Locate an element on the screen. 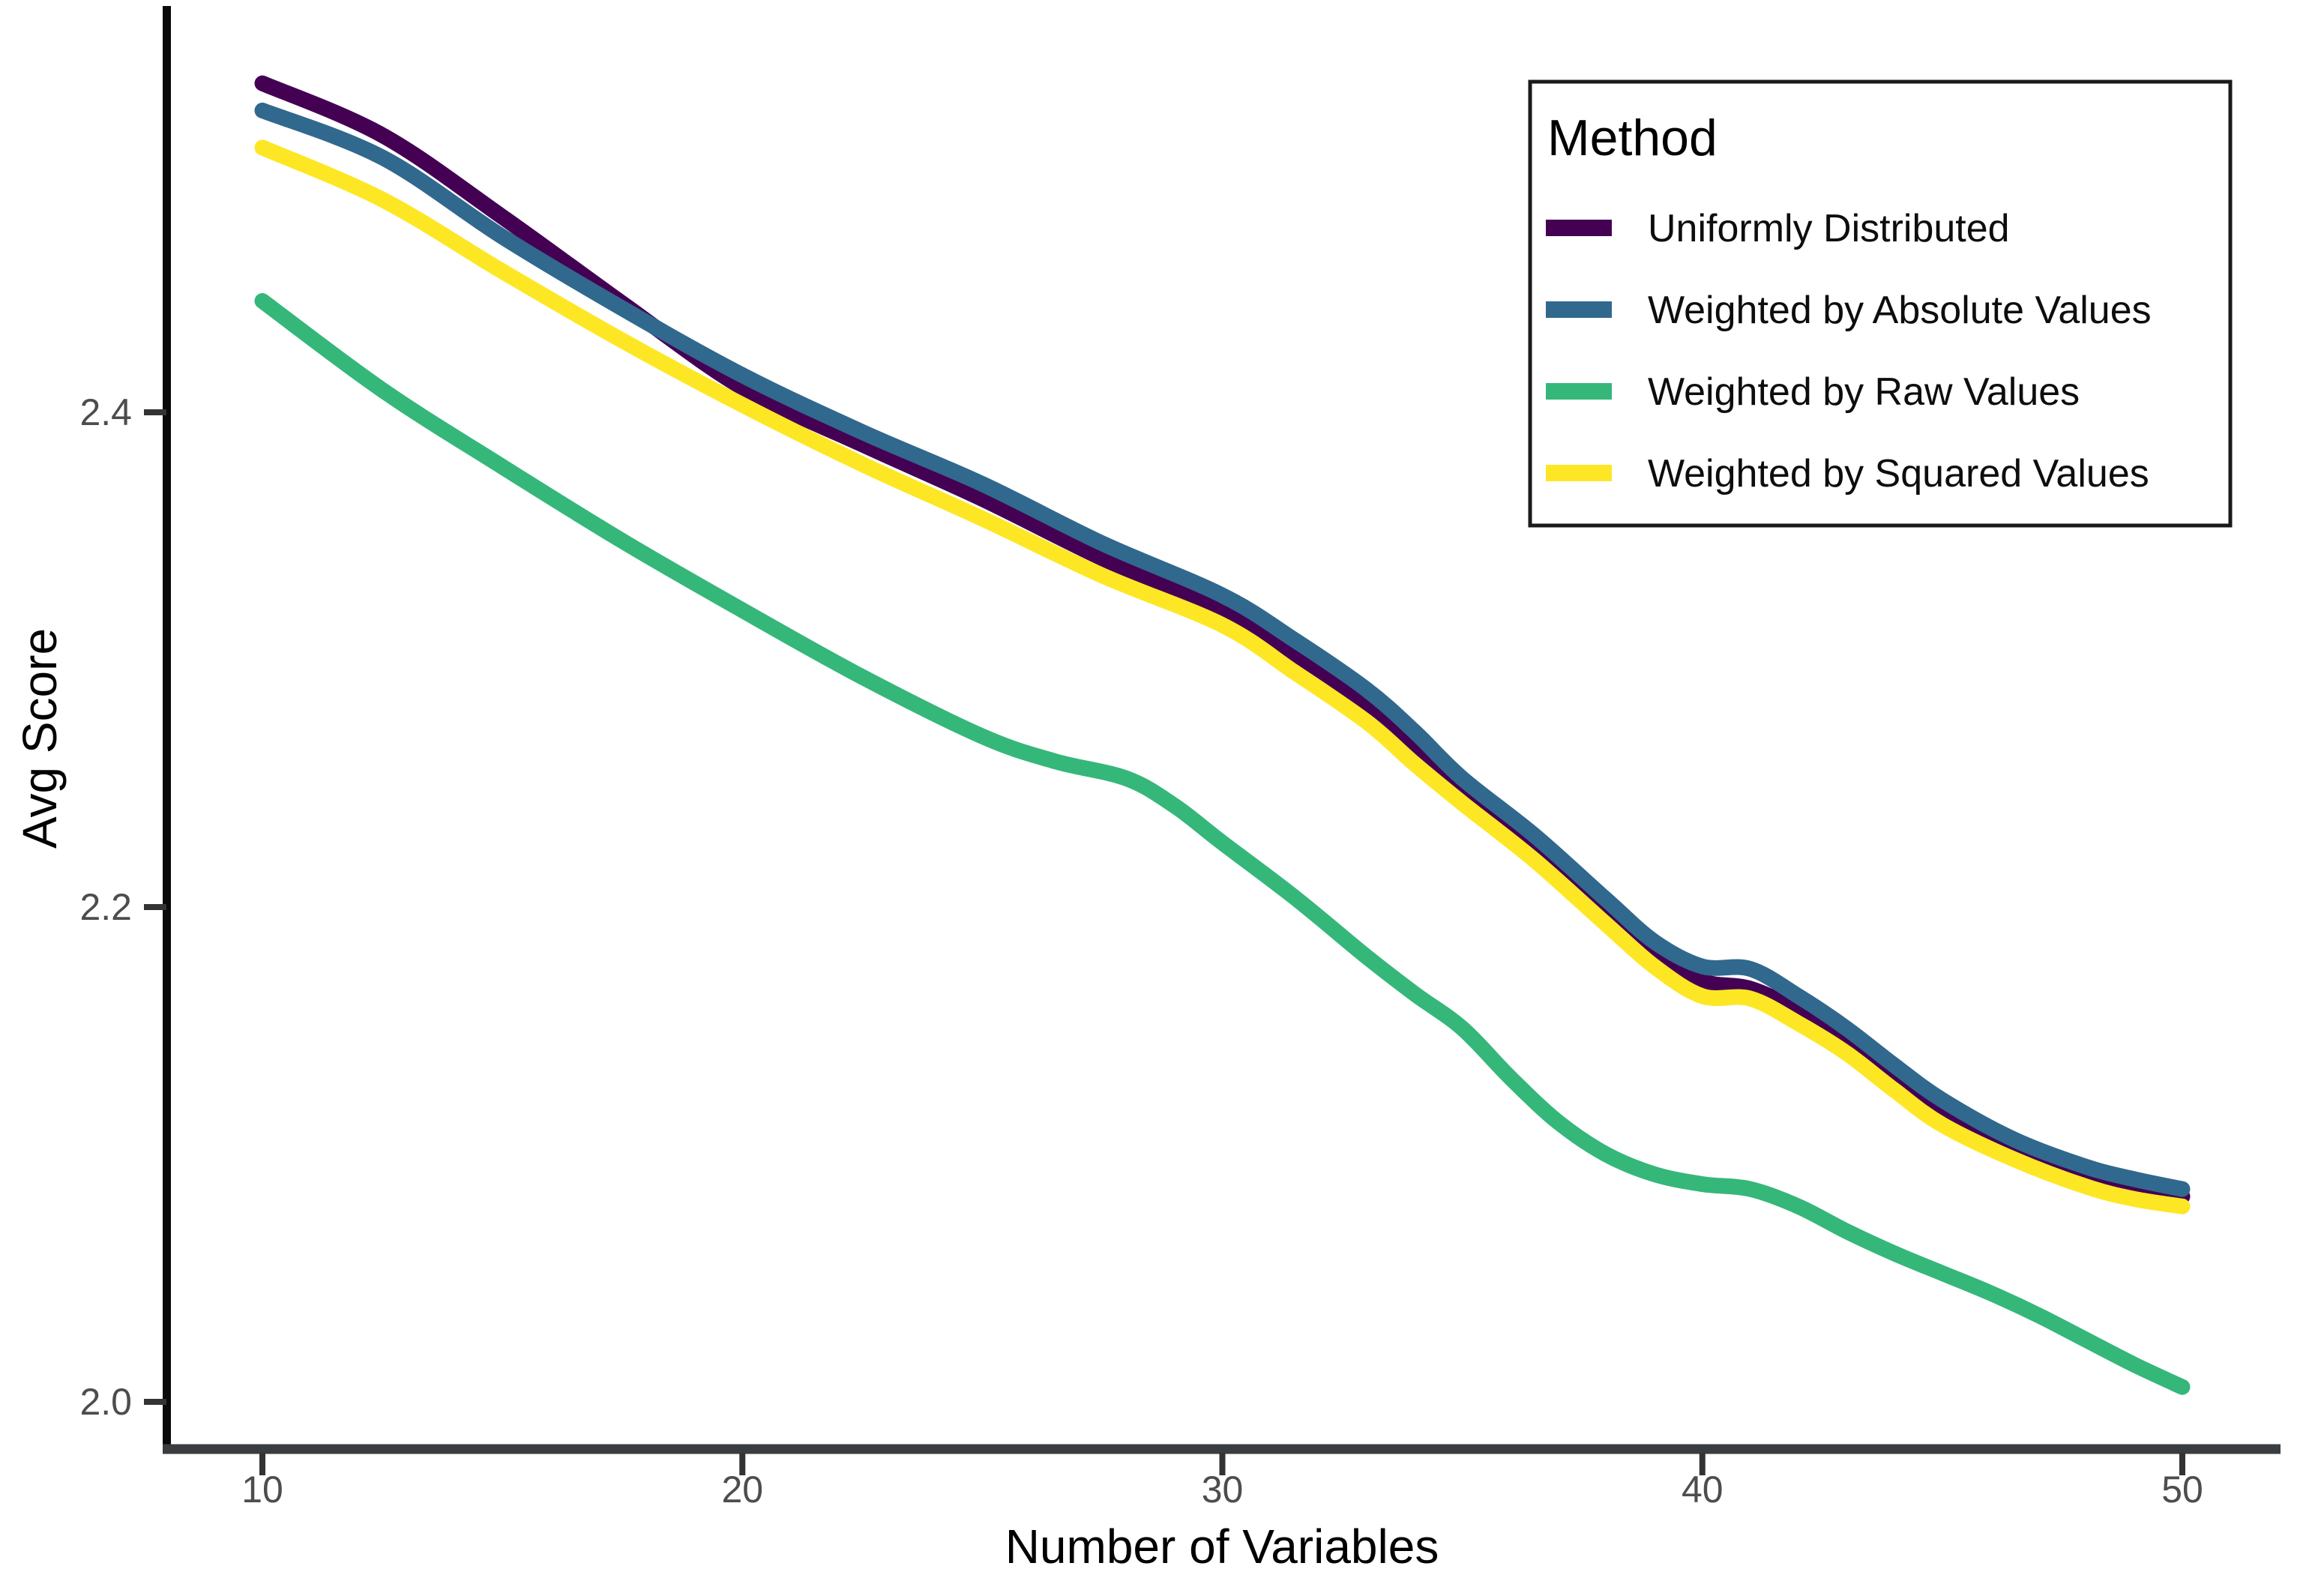 The width and height of the screenshot is (2315, 1596). legend-item-weighted-by-absolute-values: Weighted by Absolute Values is located at coordinates (1849, 310).